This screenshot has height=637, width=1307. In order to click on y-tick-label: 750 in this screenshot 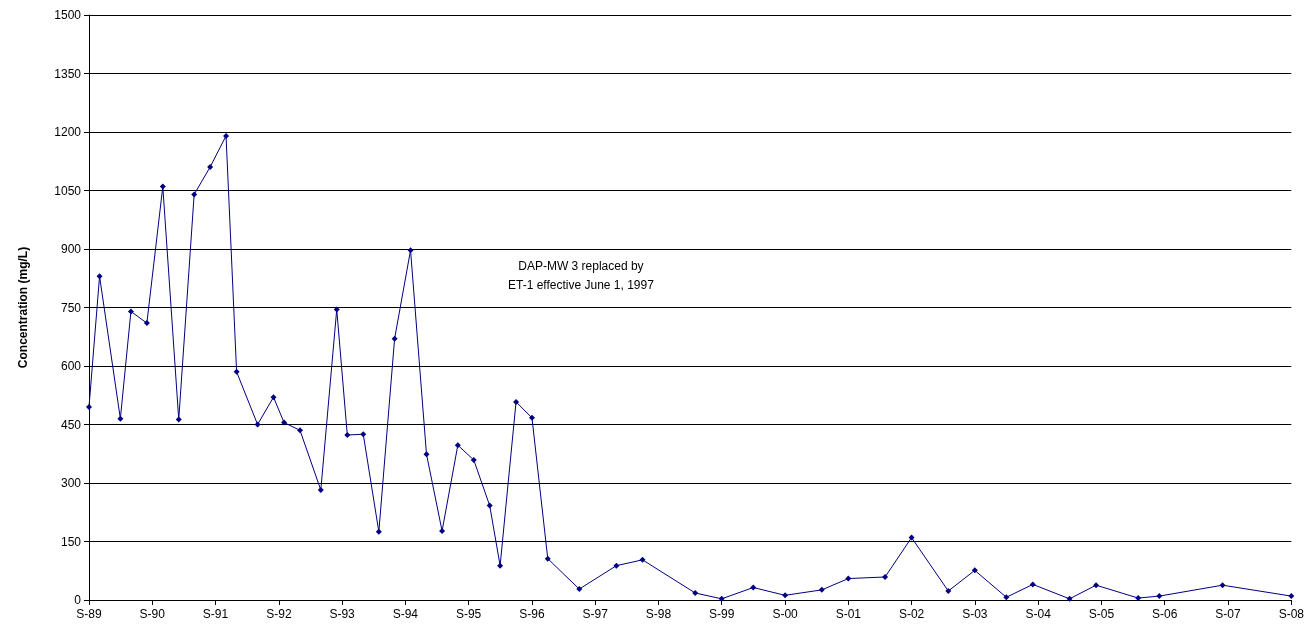, I will do `click(71, 307)`.